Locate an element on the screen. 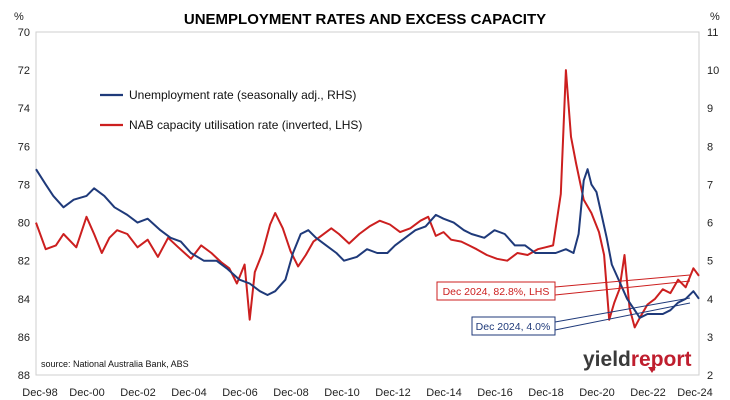  left-axis-tick-label: 84 is located at coordinates (24, 300).